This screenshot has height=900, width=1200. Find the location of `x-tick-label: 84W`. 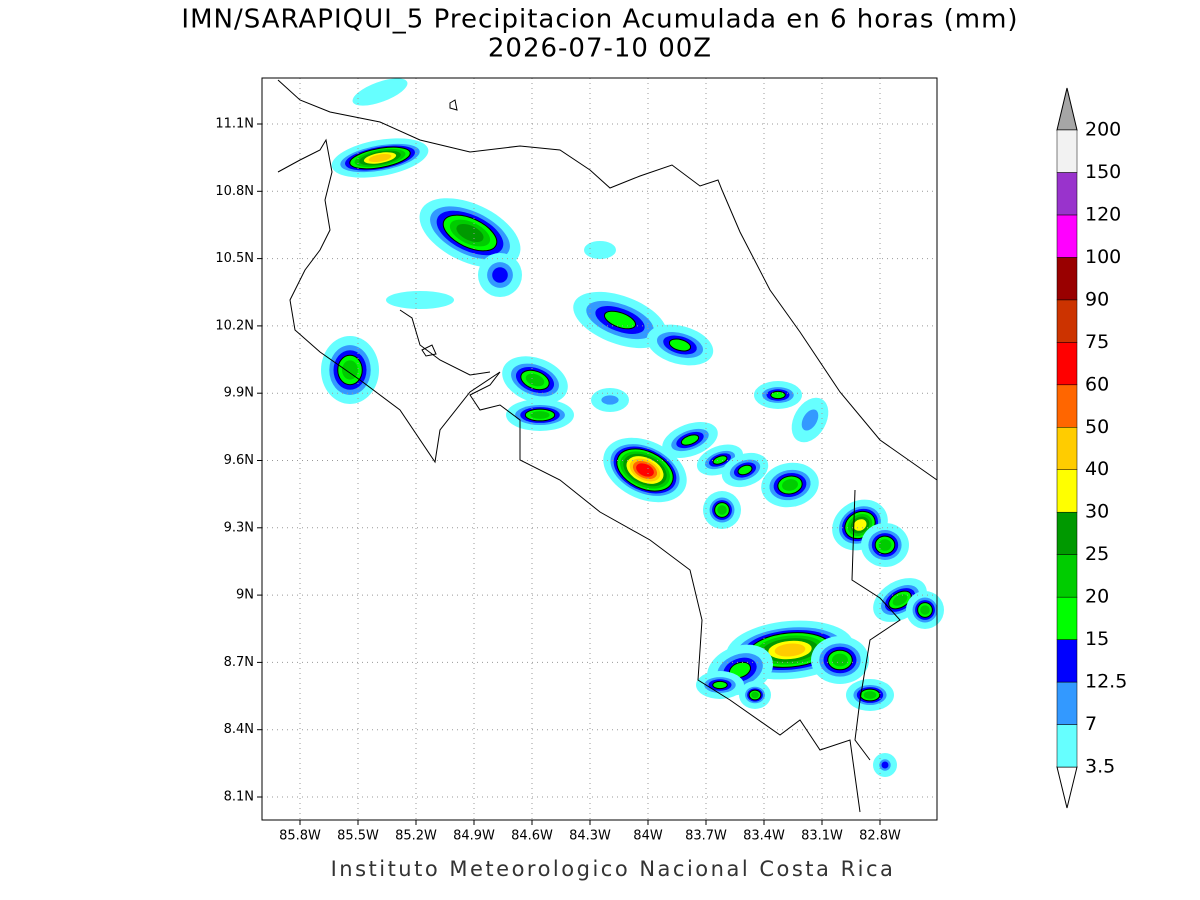

x-tick-label: 84W is located at coordinates (648, 836).